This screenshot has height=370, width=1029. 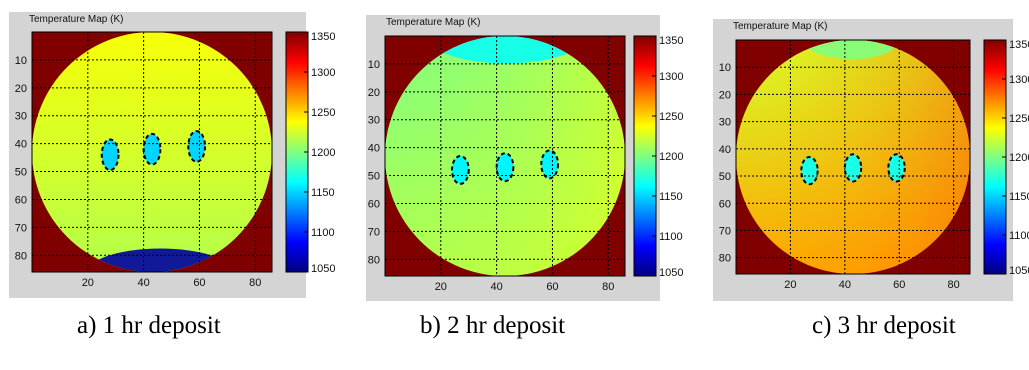 What do you see at coordinates (884, 325) in the screenshot?
I see `caption-c: c) 3 hr deposit` at bounding box center [884, 325].